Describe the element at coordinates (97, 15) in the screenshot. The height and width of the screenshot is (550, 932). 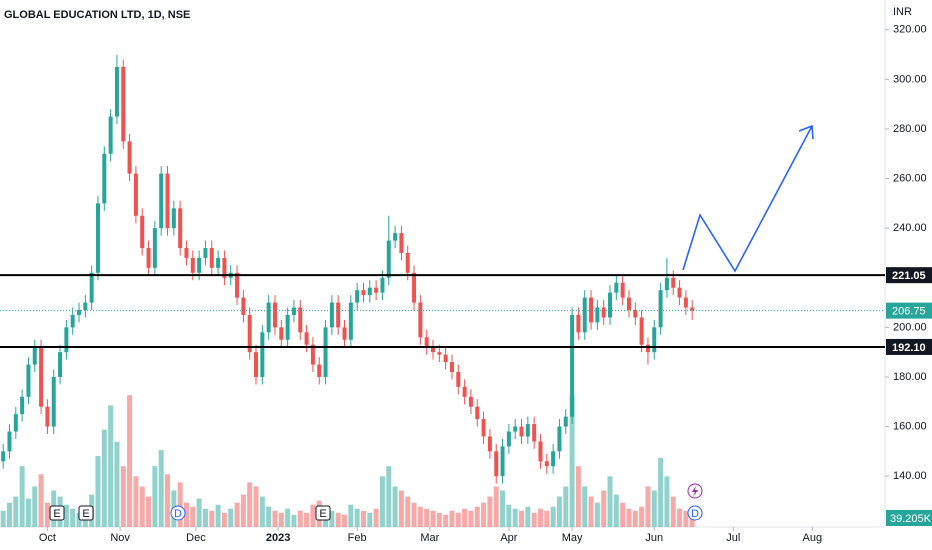
I see `chart-title: GLOBAL EDUCATION LTD, 1D, NSE` at that location.